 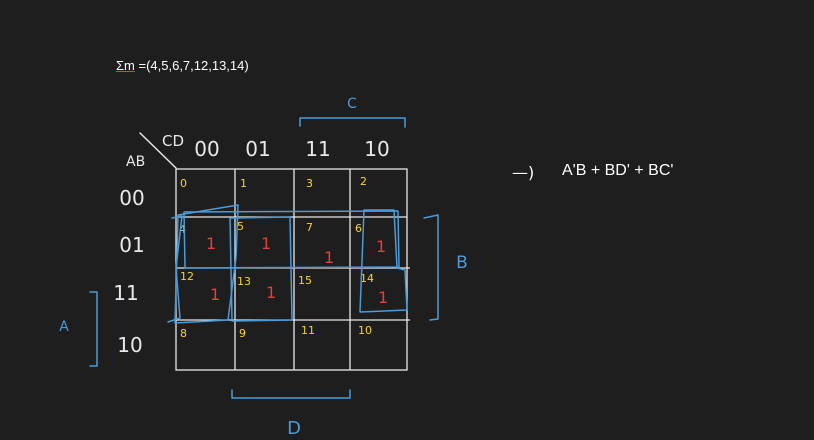 I want to click on minterm-expression: Σm =(4,5,6,7,12,13,14), so click(x=182, y=65).